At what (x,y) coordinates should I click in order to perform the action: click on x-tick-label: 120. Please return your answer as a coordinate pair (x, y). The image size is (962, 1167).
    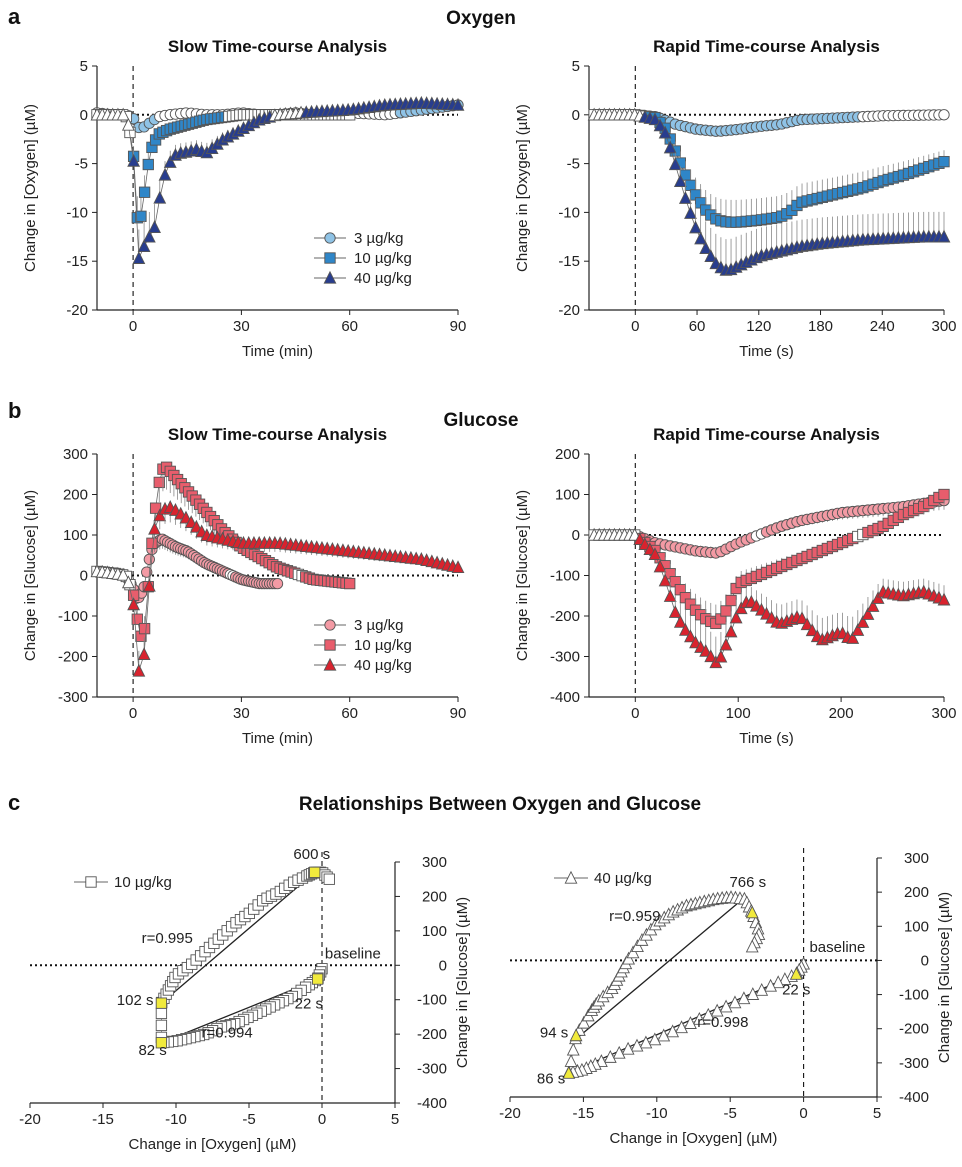
    Looking at the image, I should click on (758, 326).